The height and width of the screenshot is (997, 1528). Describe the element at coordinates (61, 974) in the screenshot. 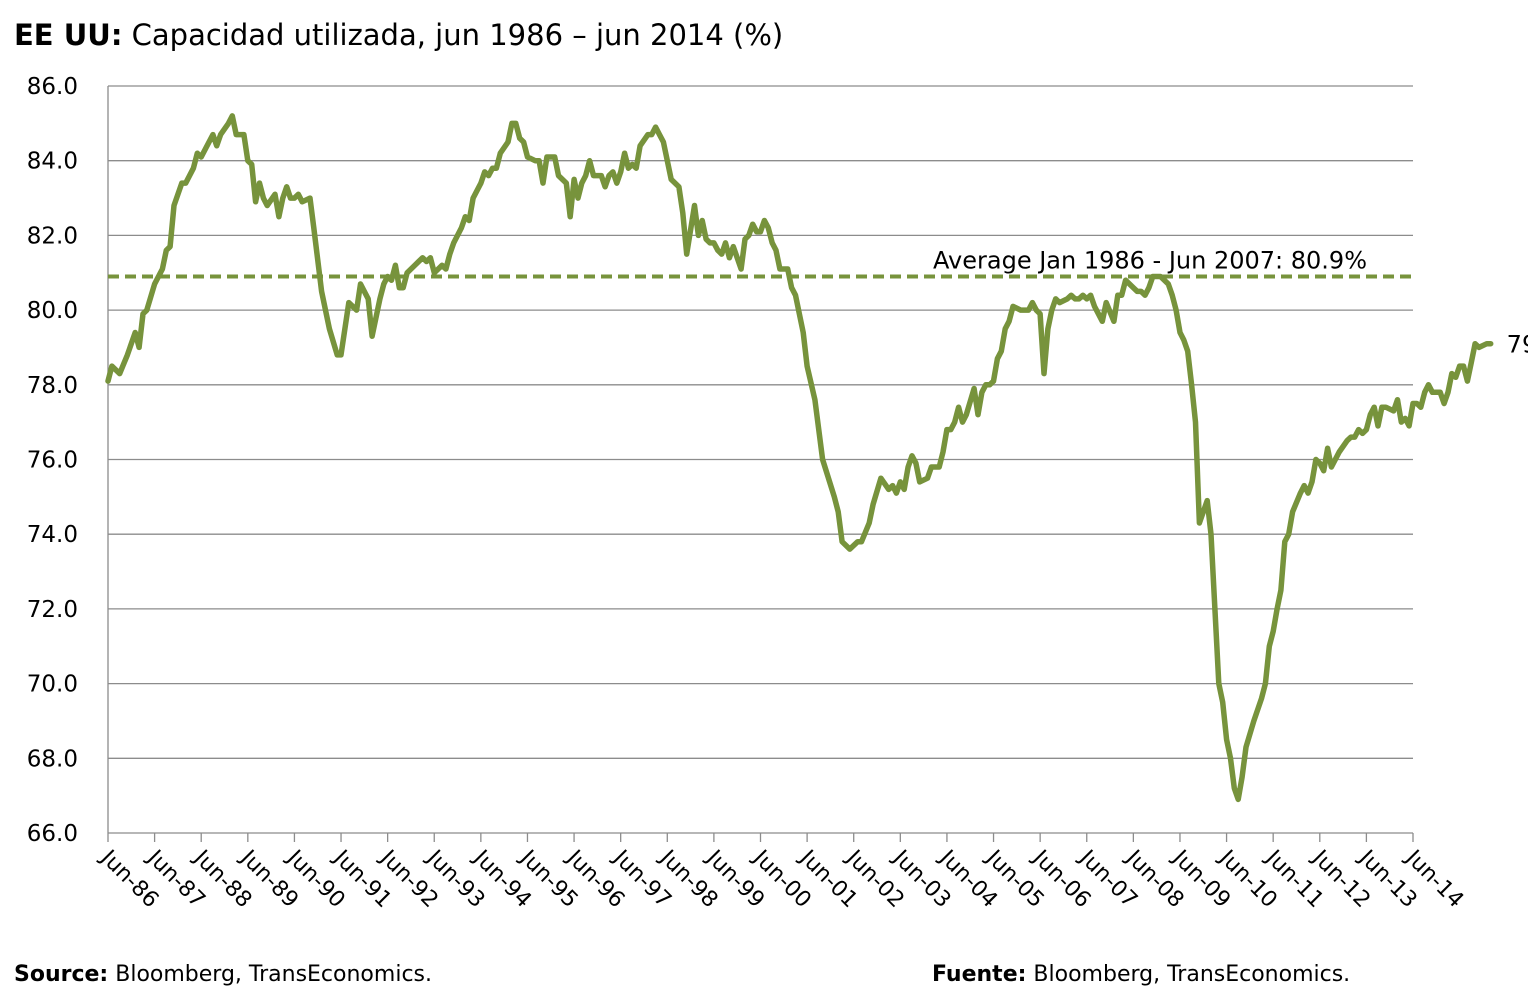

I see `source-left-label: Source:` at that location.